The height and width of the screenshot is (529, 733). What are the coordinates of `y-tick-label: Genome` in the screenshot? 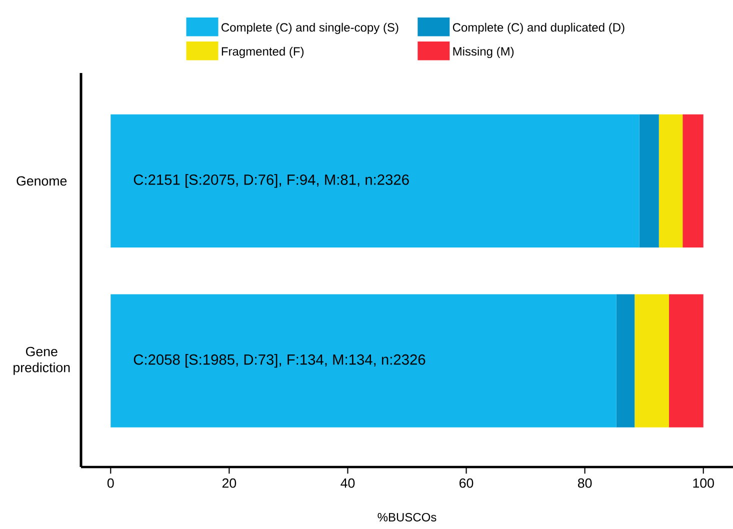 It's located at (41, 181).